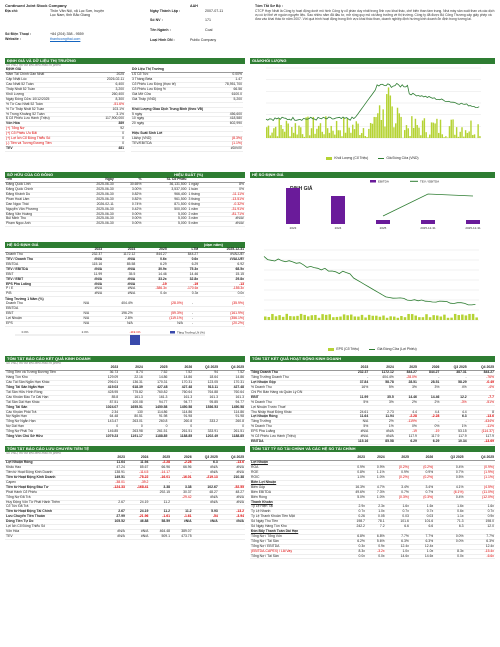  Describe the element at coordinates (222, 294) in the screenshot. I see `table-cell: 0.0x` at that location.